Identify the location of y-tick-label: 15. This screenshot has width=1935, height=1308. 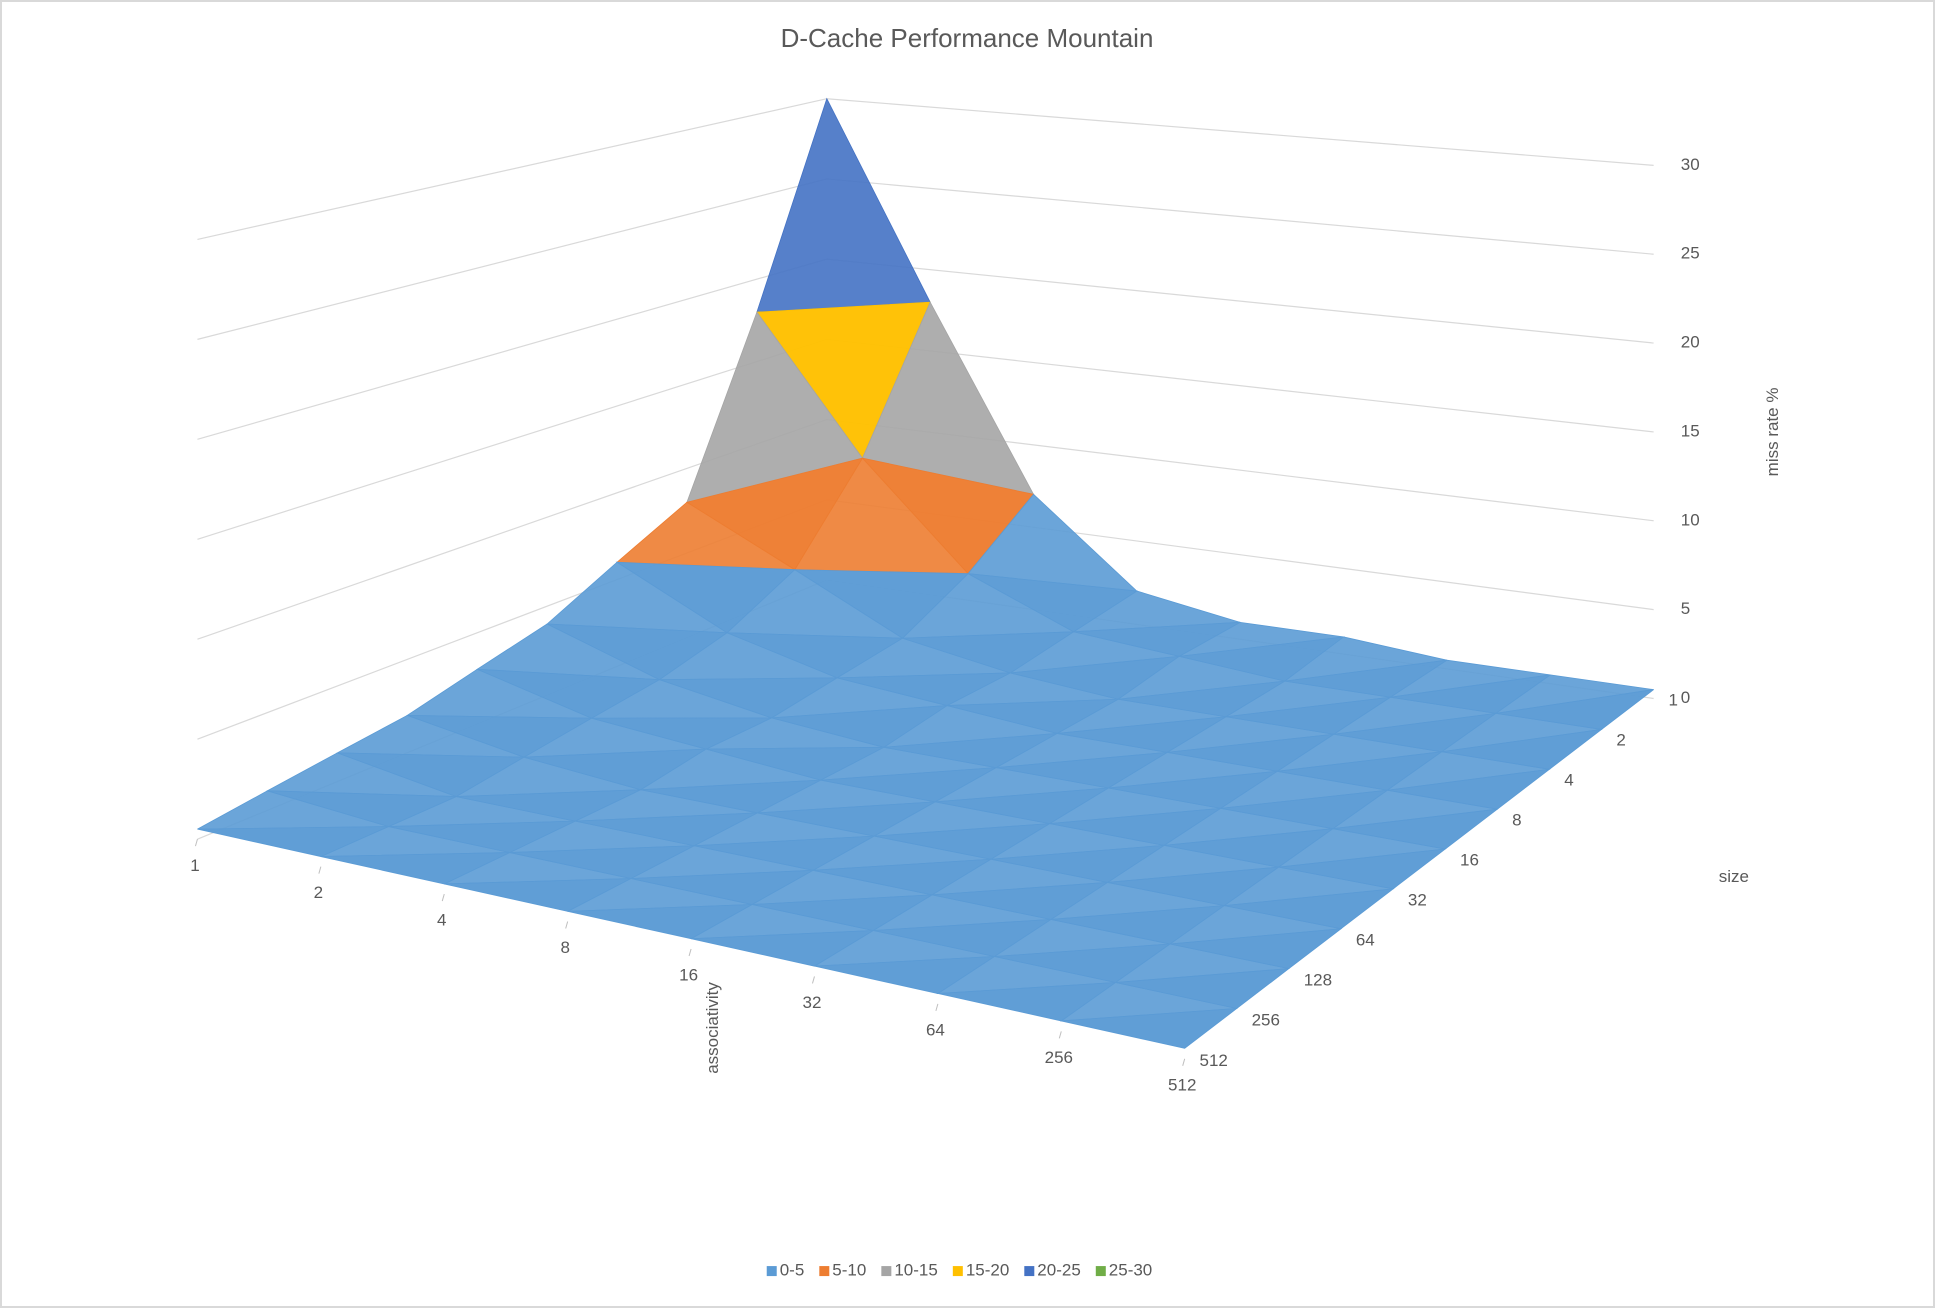
(1690, 430).